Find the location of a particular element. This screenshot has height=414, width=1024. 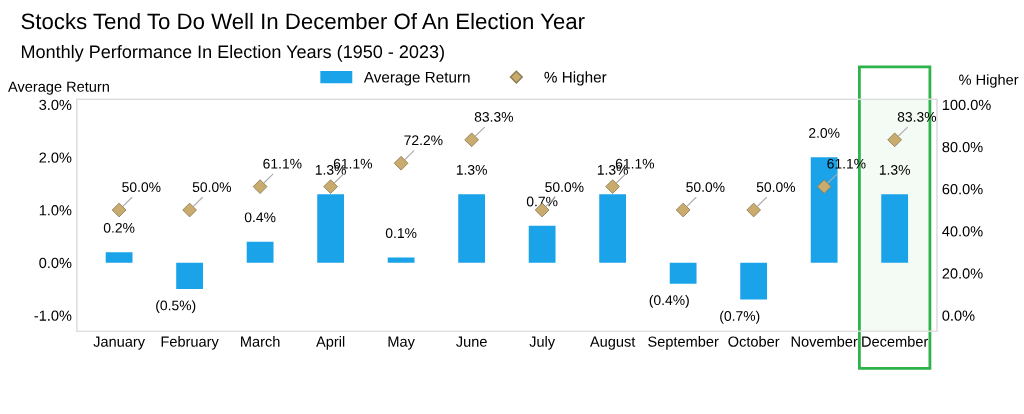

x-tick-label: April is located at coordinates (330, 343).